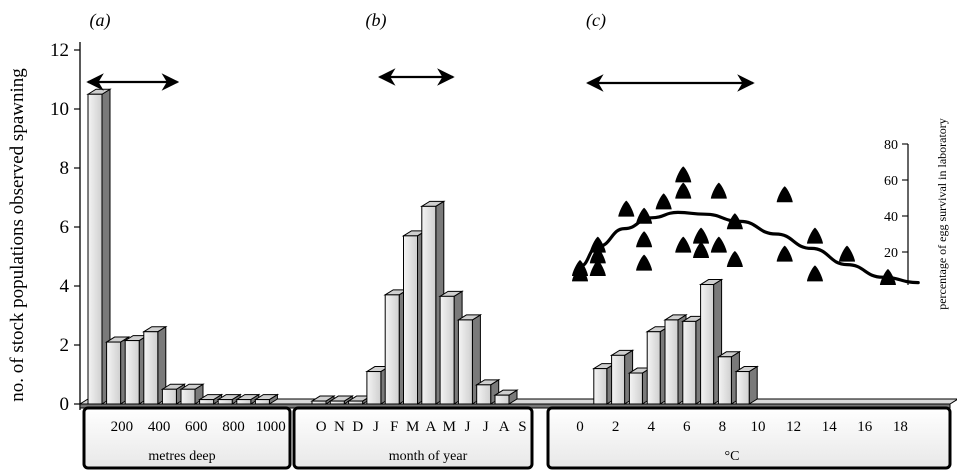  Describe the element at coordinates (122, 427) in the screenshot. I see `depth-tick-label: 200` at that location.